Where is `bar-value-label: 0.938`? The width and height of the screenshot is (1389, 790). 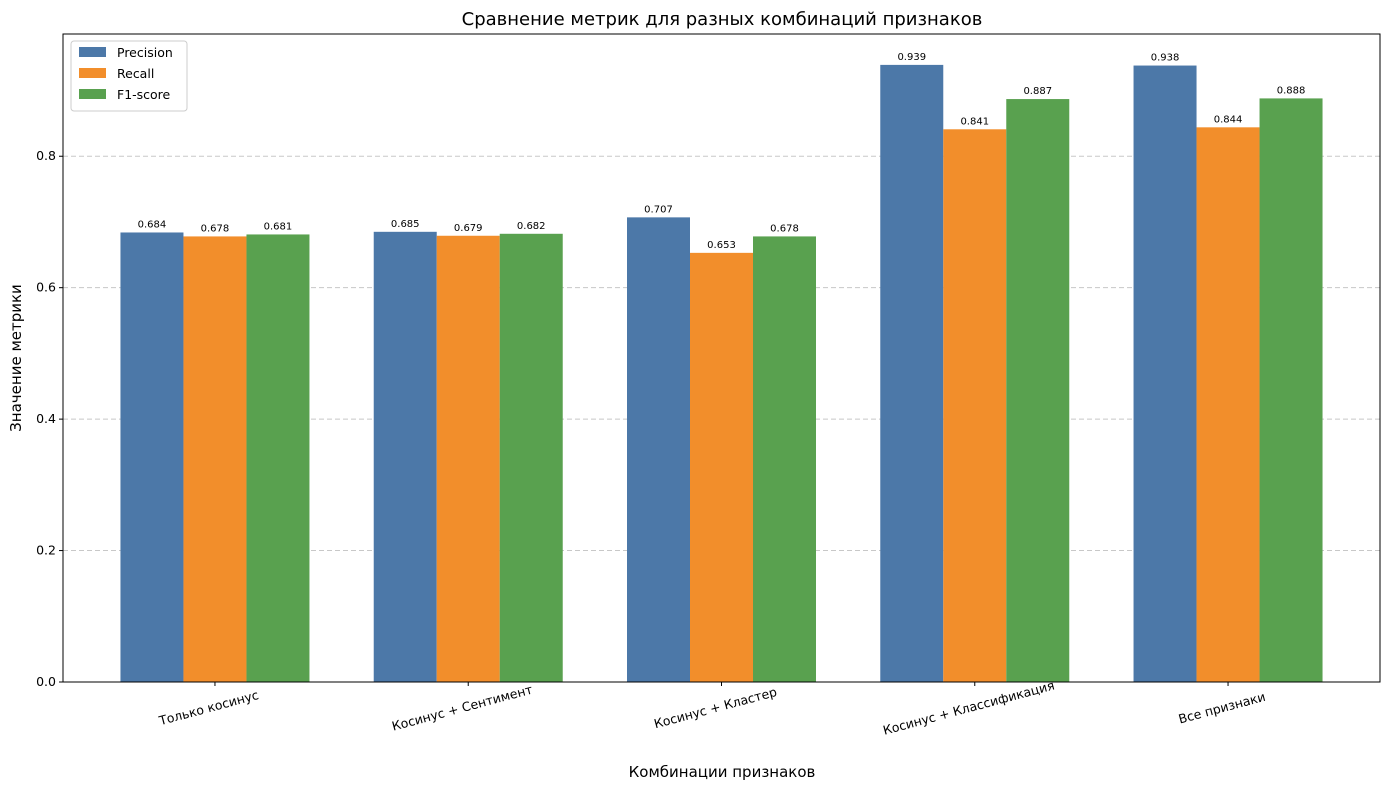
bar-value-label: 0.938 is located at coordinates (1165, 58).